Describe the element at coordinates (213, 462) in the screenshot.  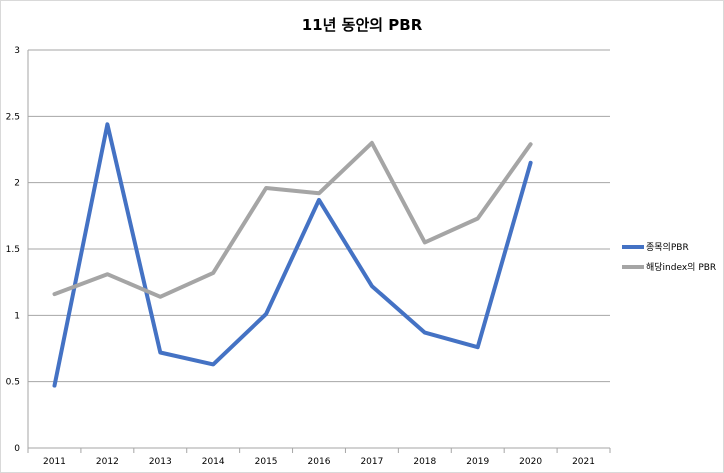
I see `x-tick-label: 2014` at that location.